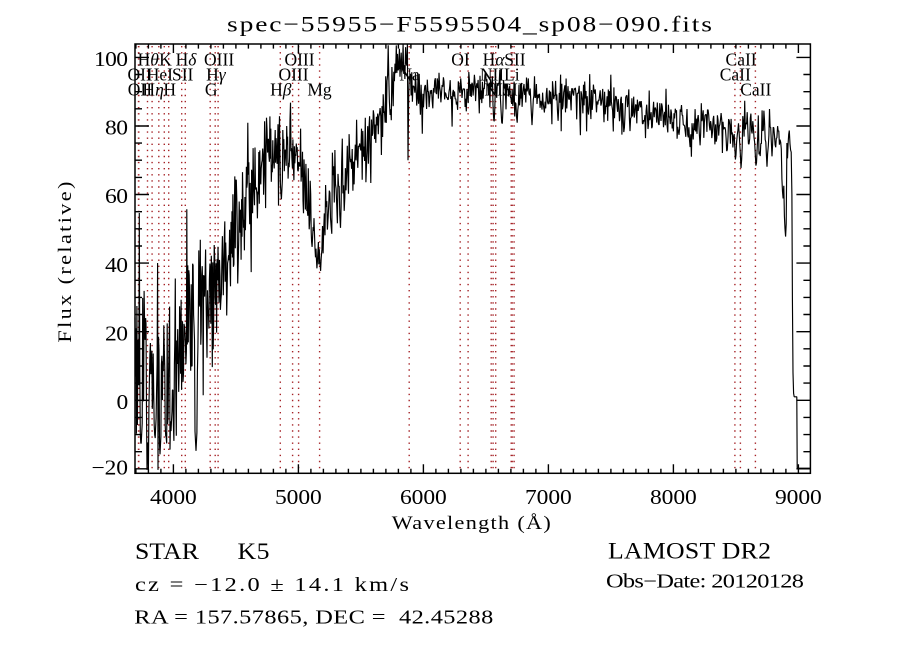 The height and width of the screenshot is (650, 900). What do you see at coordinates (160, 75) in the screenshot?
I see `svg-text: HeI` at bounding box center [160, 75].